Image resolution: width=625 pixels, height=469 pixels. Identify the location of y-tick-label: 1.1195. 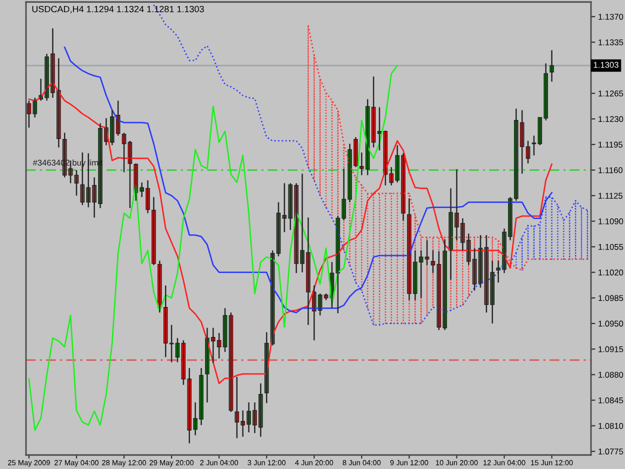
(610, 145).